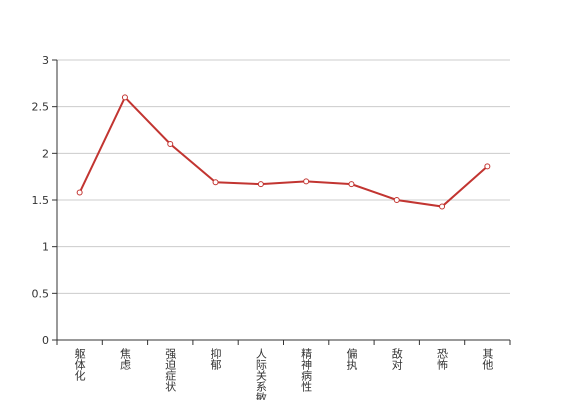  Describe the element at coordinates (170, 370) in the screenshot. I see `x-tick-label: 强迫症状` at that location.